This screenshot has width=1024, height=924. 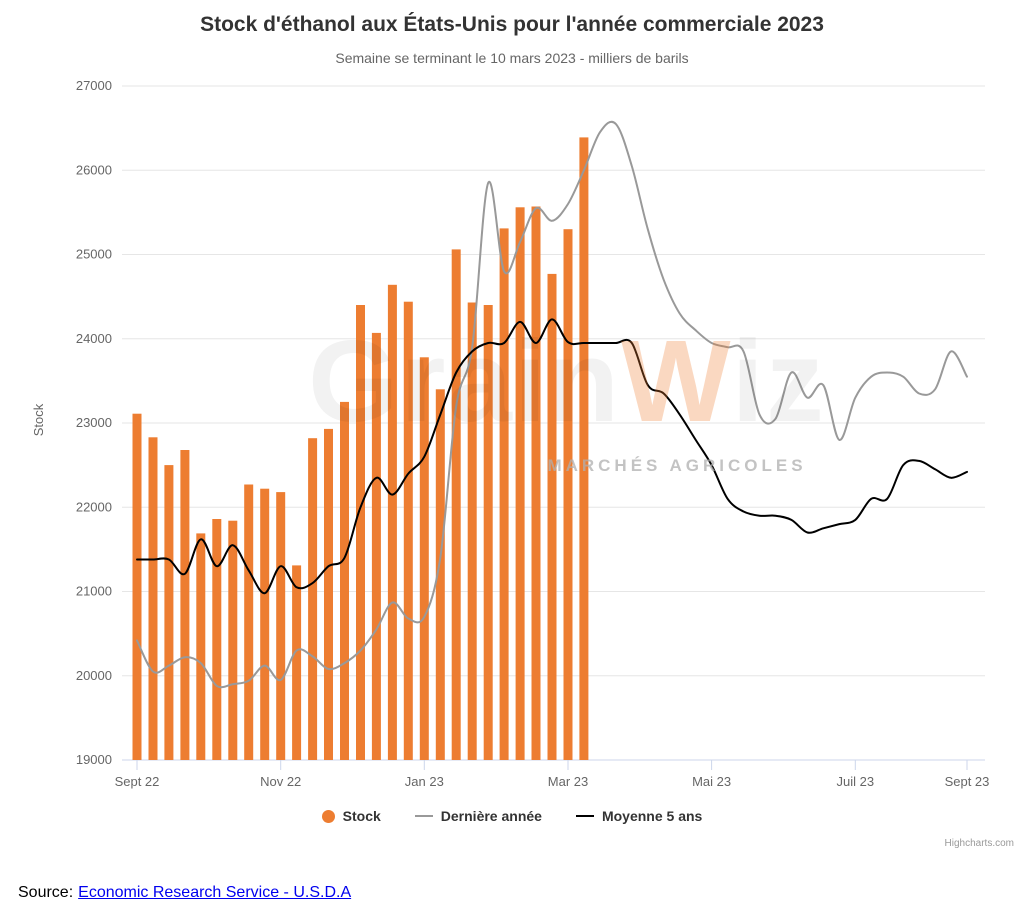 What do you see at coordinates (94, 254) in the screenshot?
I see `y-tick-label: 25000` at bounding box center [94, 254].